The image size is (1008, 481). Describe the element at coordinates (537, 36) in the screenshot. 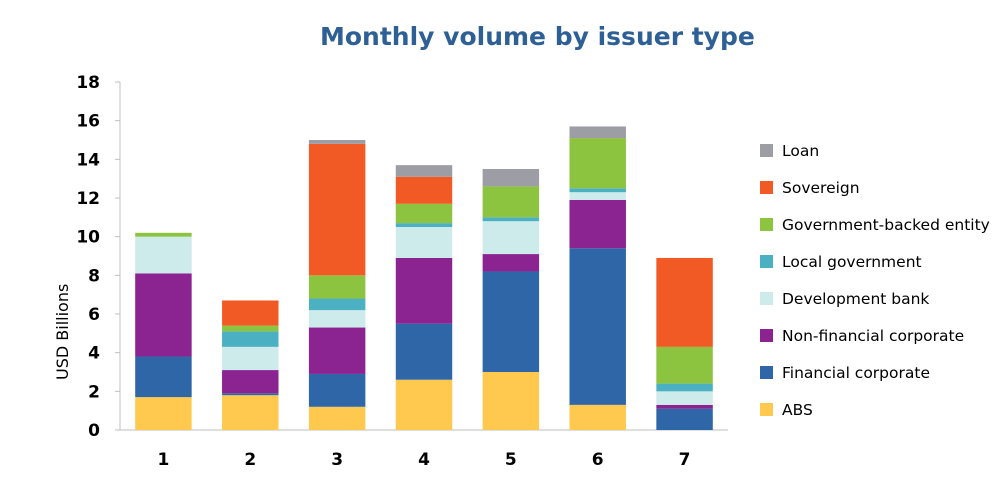

I see `chart-title: Monthly volume by issuer type` at that location.